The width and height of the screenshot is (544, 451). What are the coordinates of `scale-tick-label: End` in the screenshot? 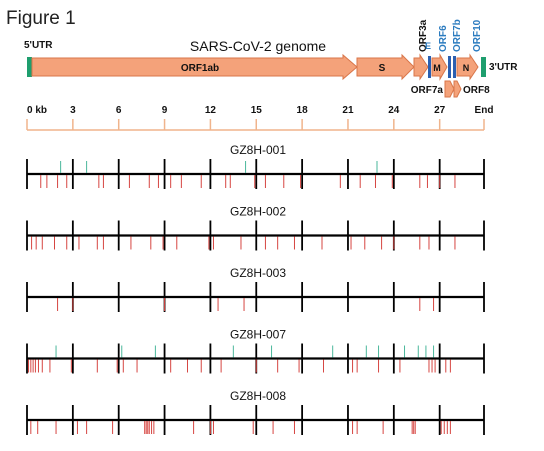 It's located at (484, 110).